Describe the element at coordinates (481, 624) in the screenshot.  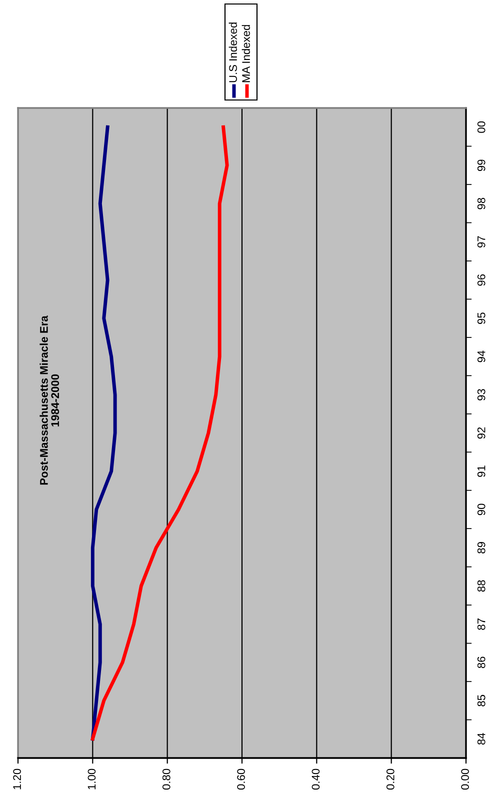
I see `y-tick-label: 87` at that location.